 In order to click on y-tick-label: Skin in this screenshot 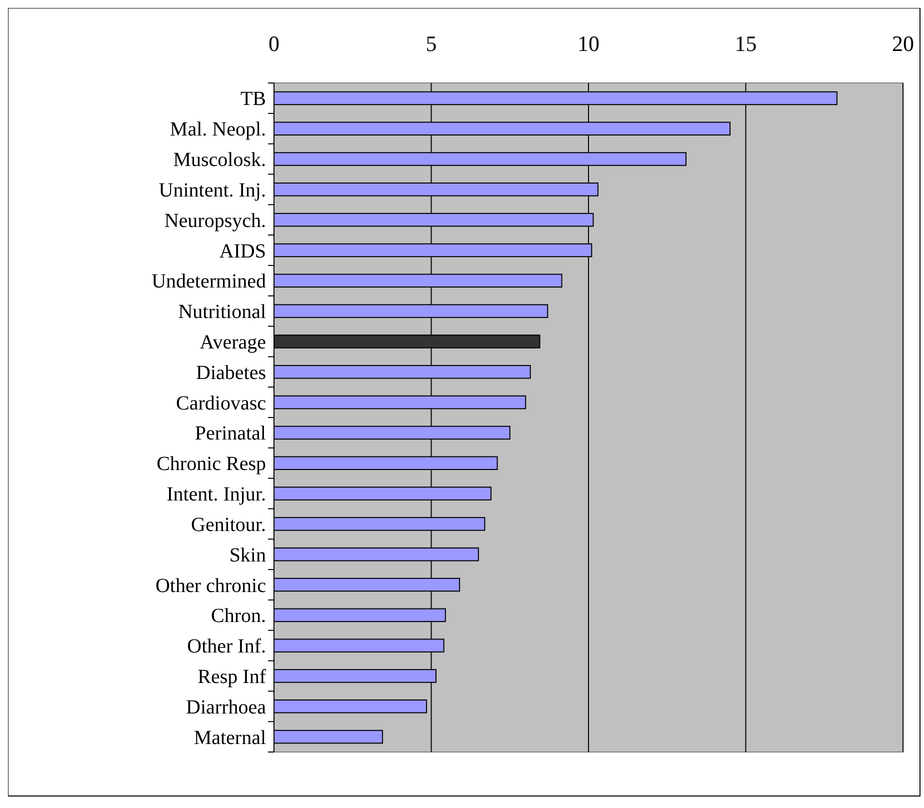, I will do `click(247, 555)`.